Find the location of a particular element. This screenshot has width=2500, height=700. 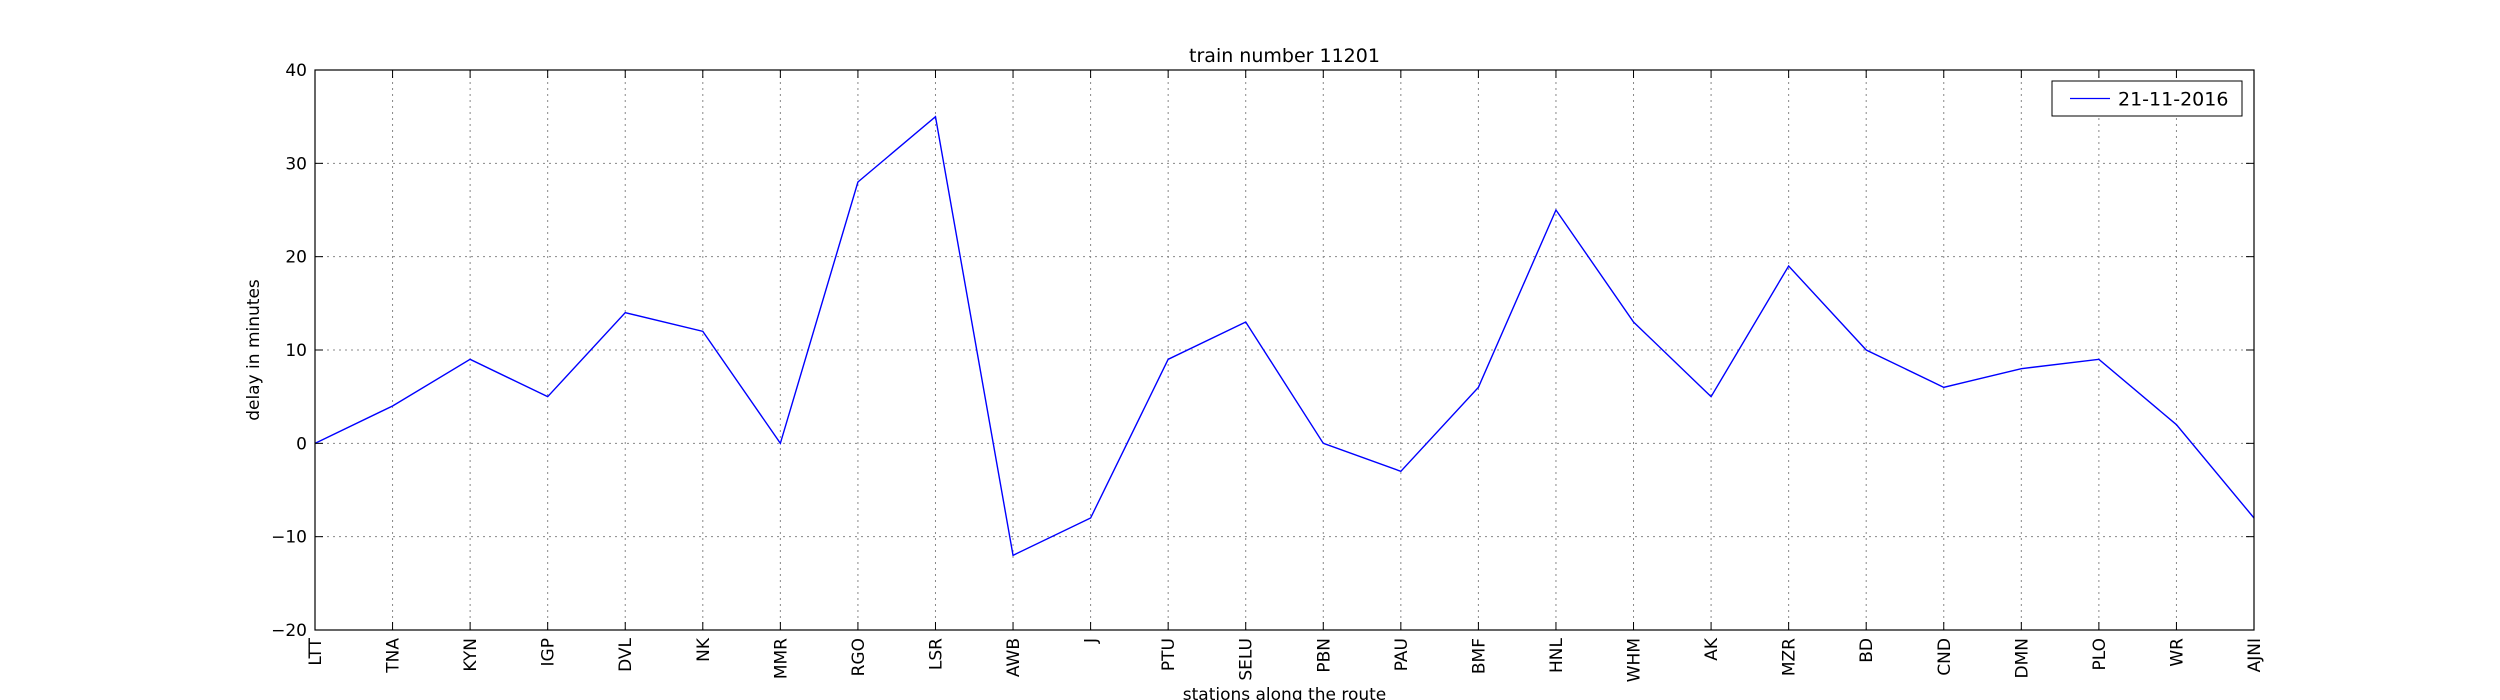

x-tick-label: PLO is located at coordinates (2100, 654).